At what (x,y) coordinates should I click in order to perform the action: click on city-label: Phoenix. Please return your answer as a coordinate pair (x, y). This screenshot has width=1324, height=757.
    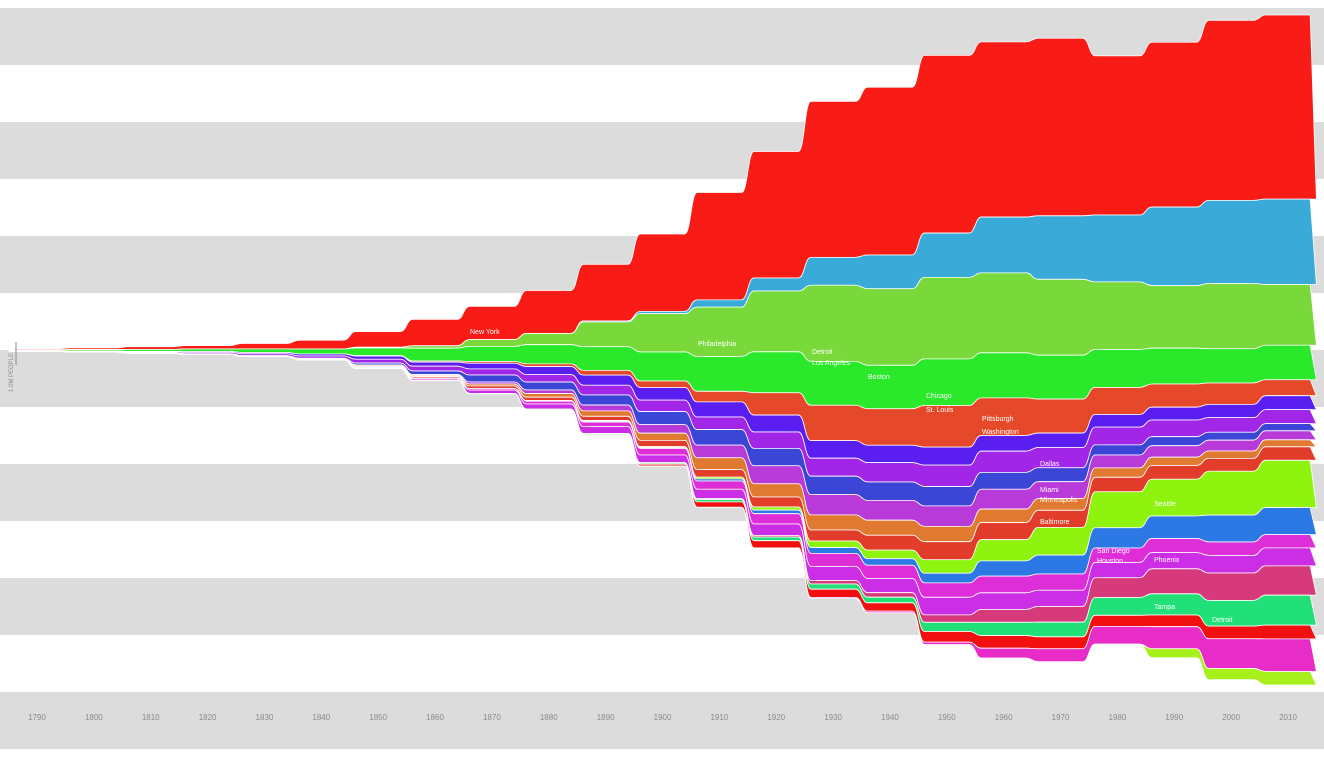
    Looking at the image, I should click on (1167, 560).